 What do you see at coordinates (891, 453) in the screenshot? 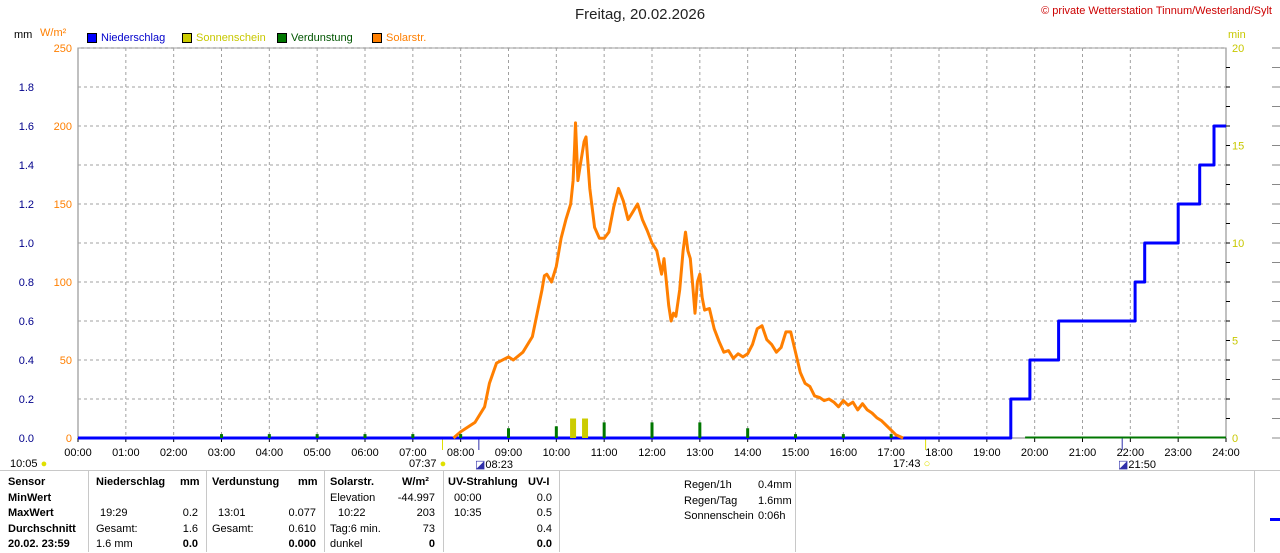
I see `x-tick-label: 17:00` at bounding box center [891, 453].